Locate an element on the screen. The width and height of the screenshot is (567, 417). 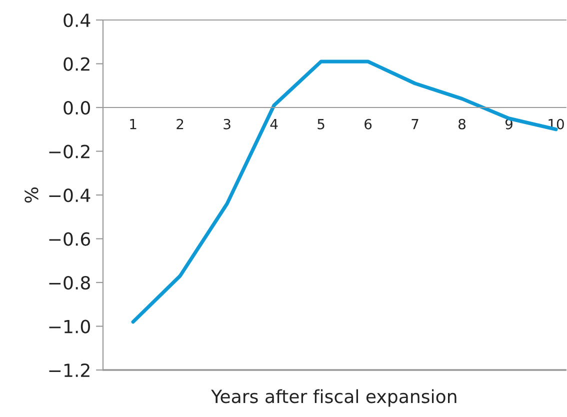
y-tick-label: 0.4 is located at coordinates (77, 20).